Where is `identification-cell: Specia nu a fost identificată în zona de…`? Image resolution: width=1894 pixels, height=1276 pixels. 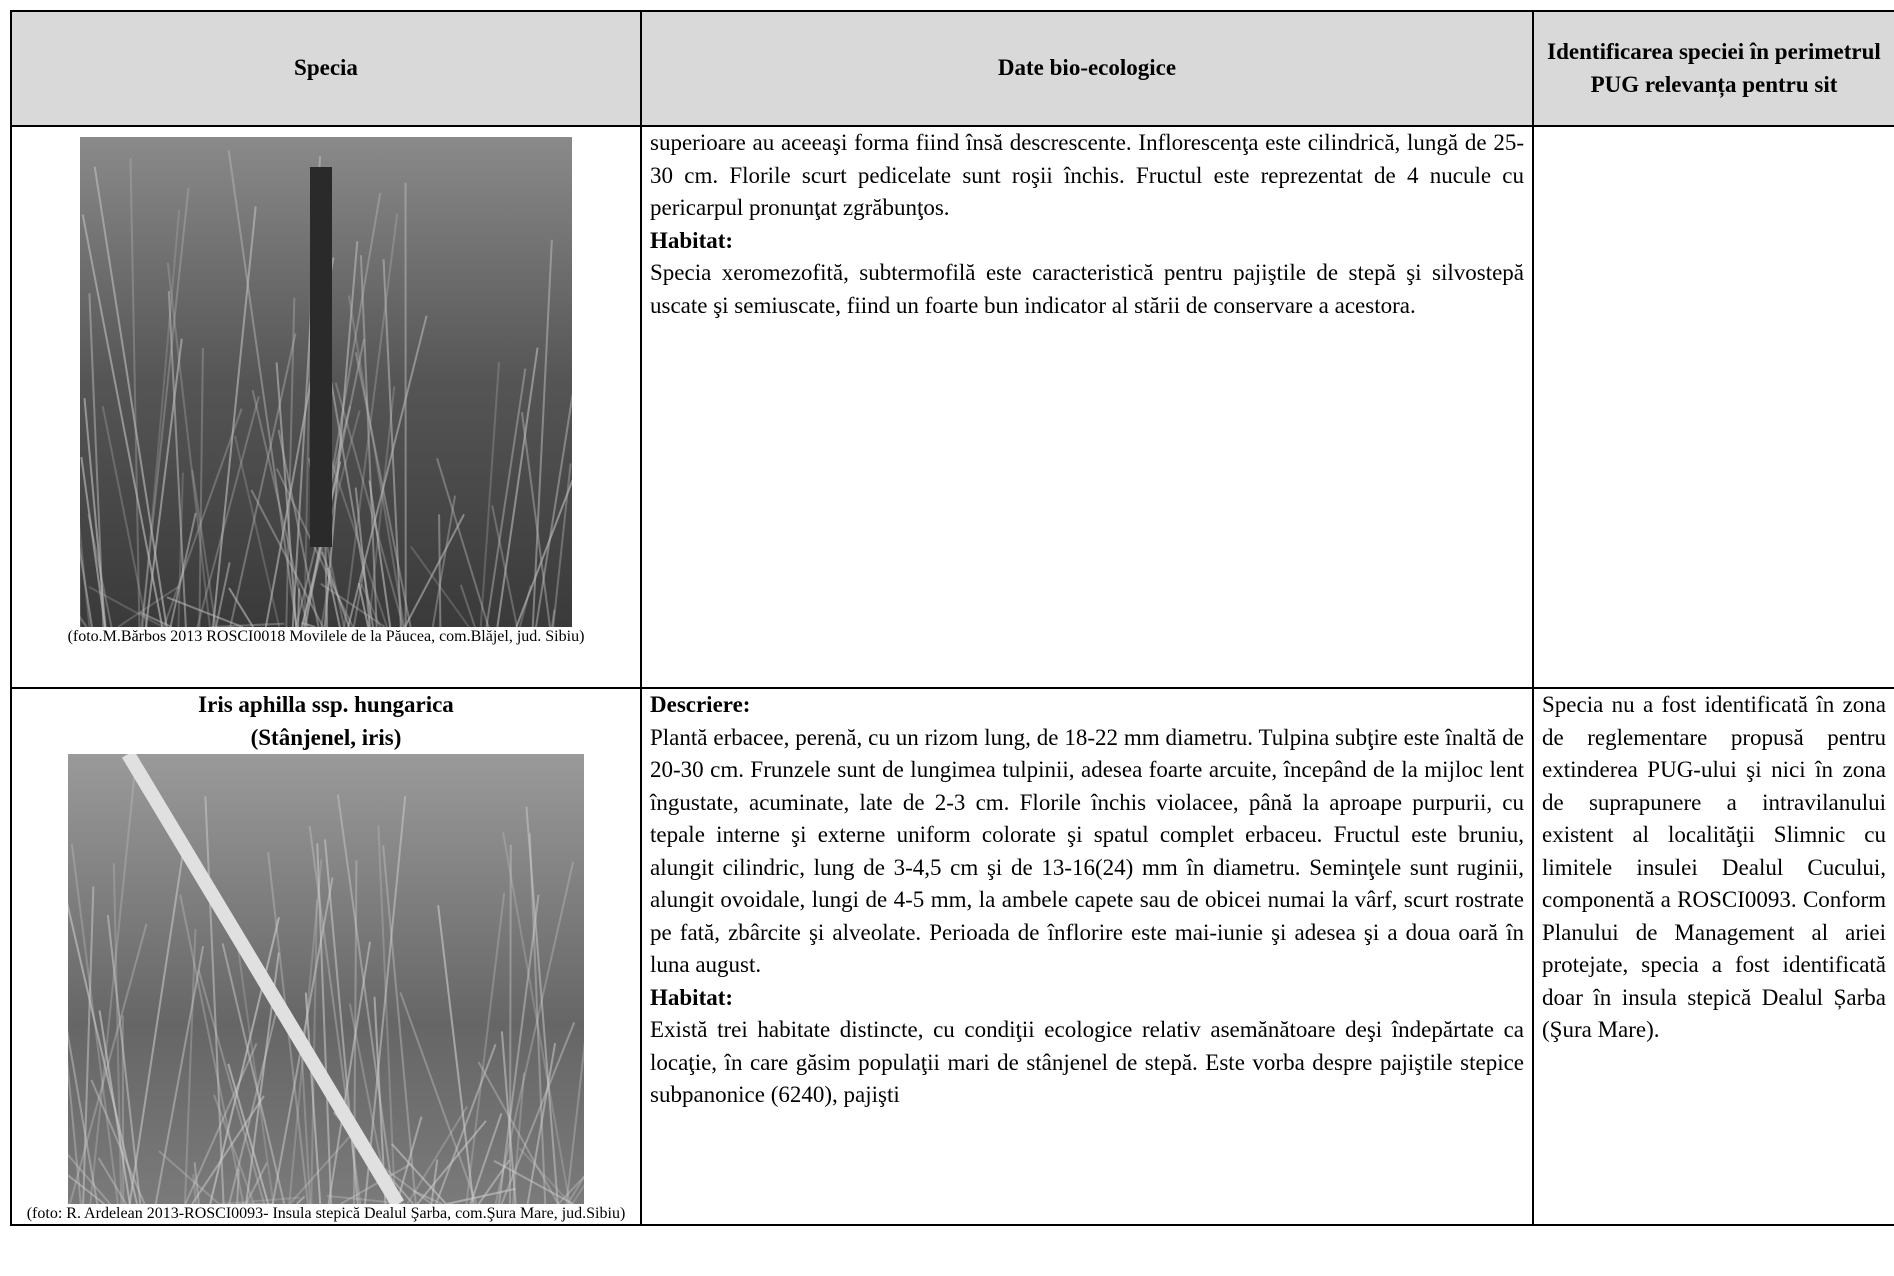
identification-cell: Specia nu a fost identificată în zona de… is located at coordinates (1713, 956).